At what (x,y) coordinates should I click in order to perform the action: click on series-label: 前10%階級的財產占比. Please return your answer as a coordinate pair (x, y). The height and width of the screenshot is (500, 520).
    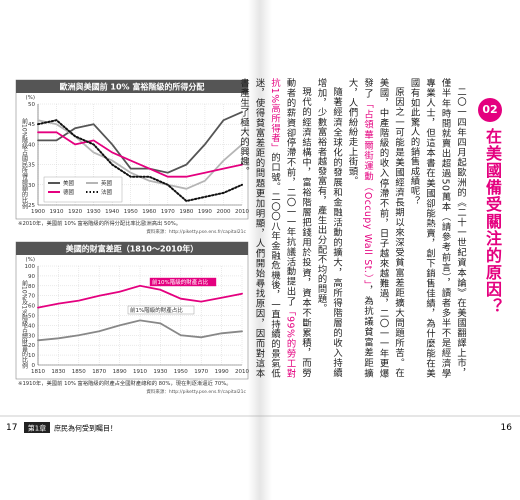
    Looking at the image, I should click on (180, 282).